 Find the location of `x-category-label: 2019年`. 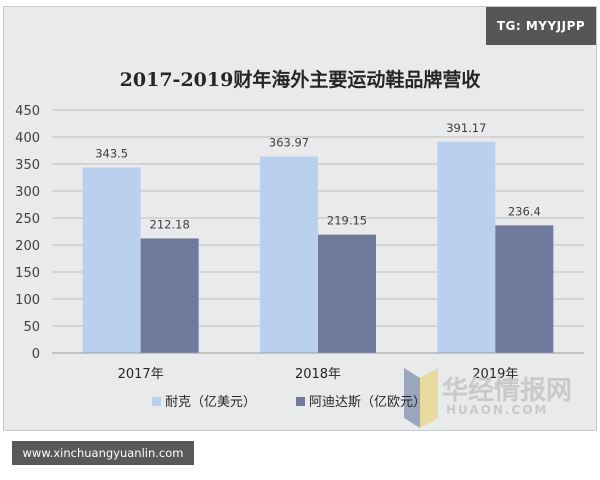

x-category-label: 2019年 is located at coordinates (495, 374).